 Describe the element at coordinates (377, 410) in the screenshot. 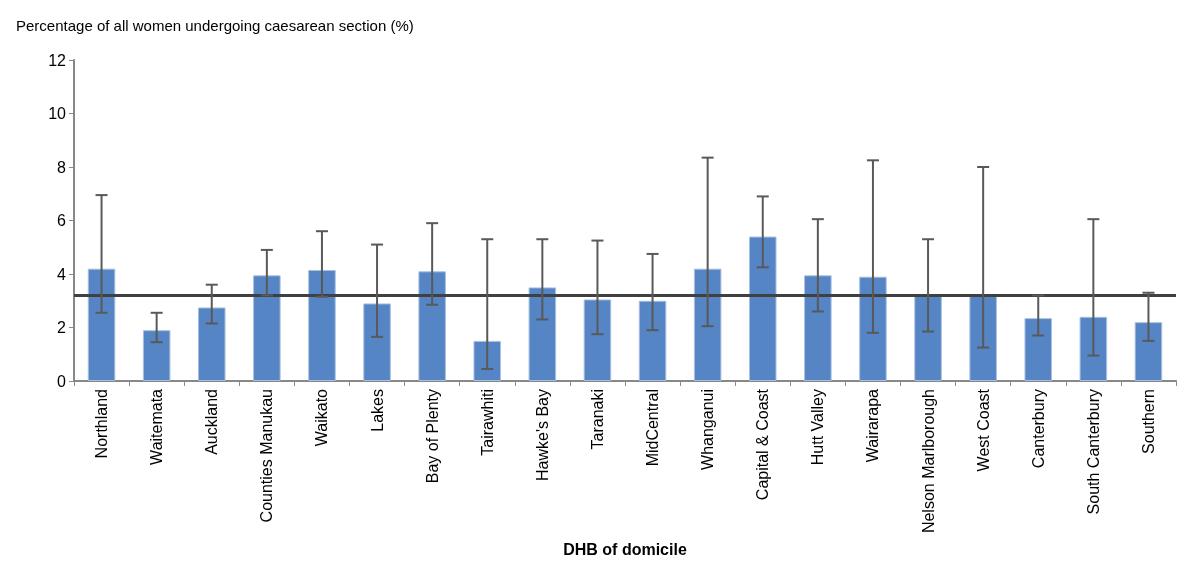

I see `x-tick-label: Lakes` at that location.